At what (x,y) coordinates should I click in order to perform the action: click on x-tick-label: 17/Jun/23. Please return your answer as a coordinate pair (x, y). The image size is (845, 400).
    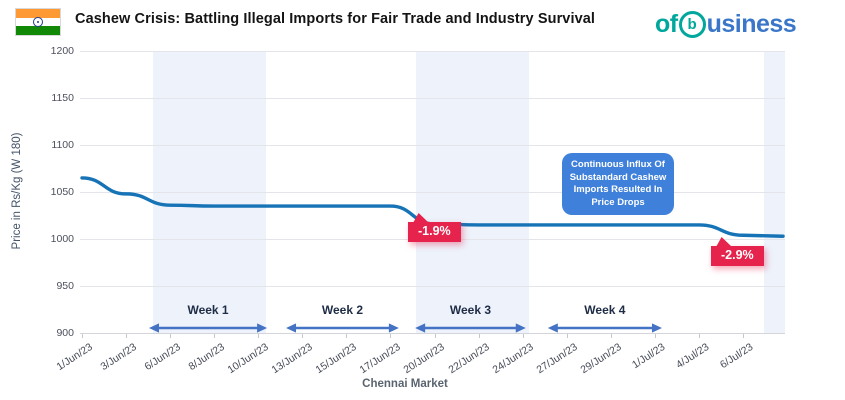
    Looking at the image, I should click on (380, 359).